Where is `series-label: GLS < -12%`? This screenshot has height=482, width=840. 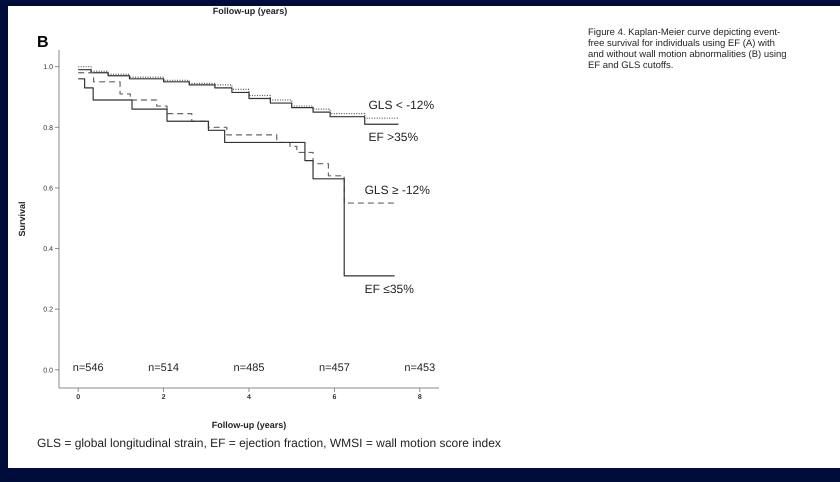
series-label: GLS < -12% is located at coordinates (401, 105).